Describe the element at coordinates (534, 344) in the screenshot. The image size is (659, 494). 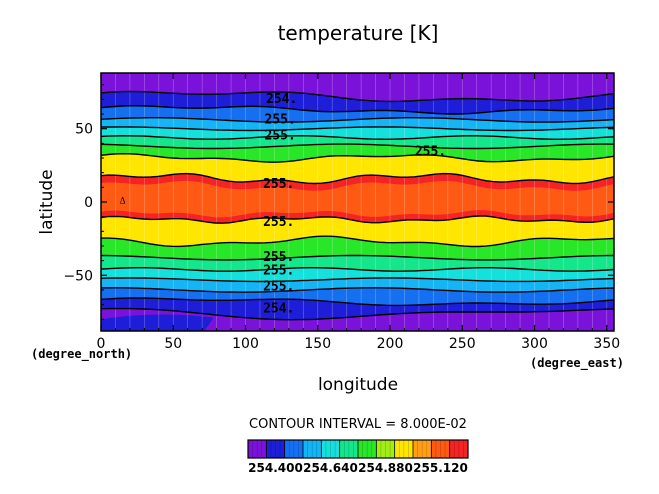
I see `x-tick-label: 300` at that location.